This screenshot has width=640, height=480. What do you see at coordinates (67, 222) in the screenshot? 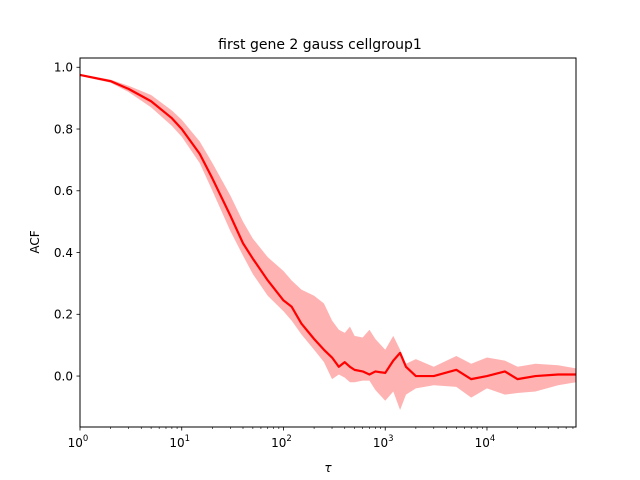
I see `y-axis: 0.0 0.2 0.4 0.6 0.8 1.0` at bounding box center [67, 222].